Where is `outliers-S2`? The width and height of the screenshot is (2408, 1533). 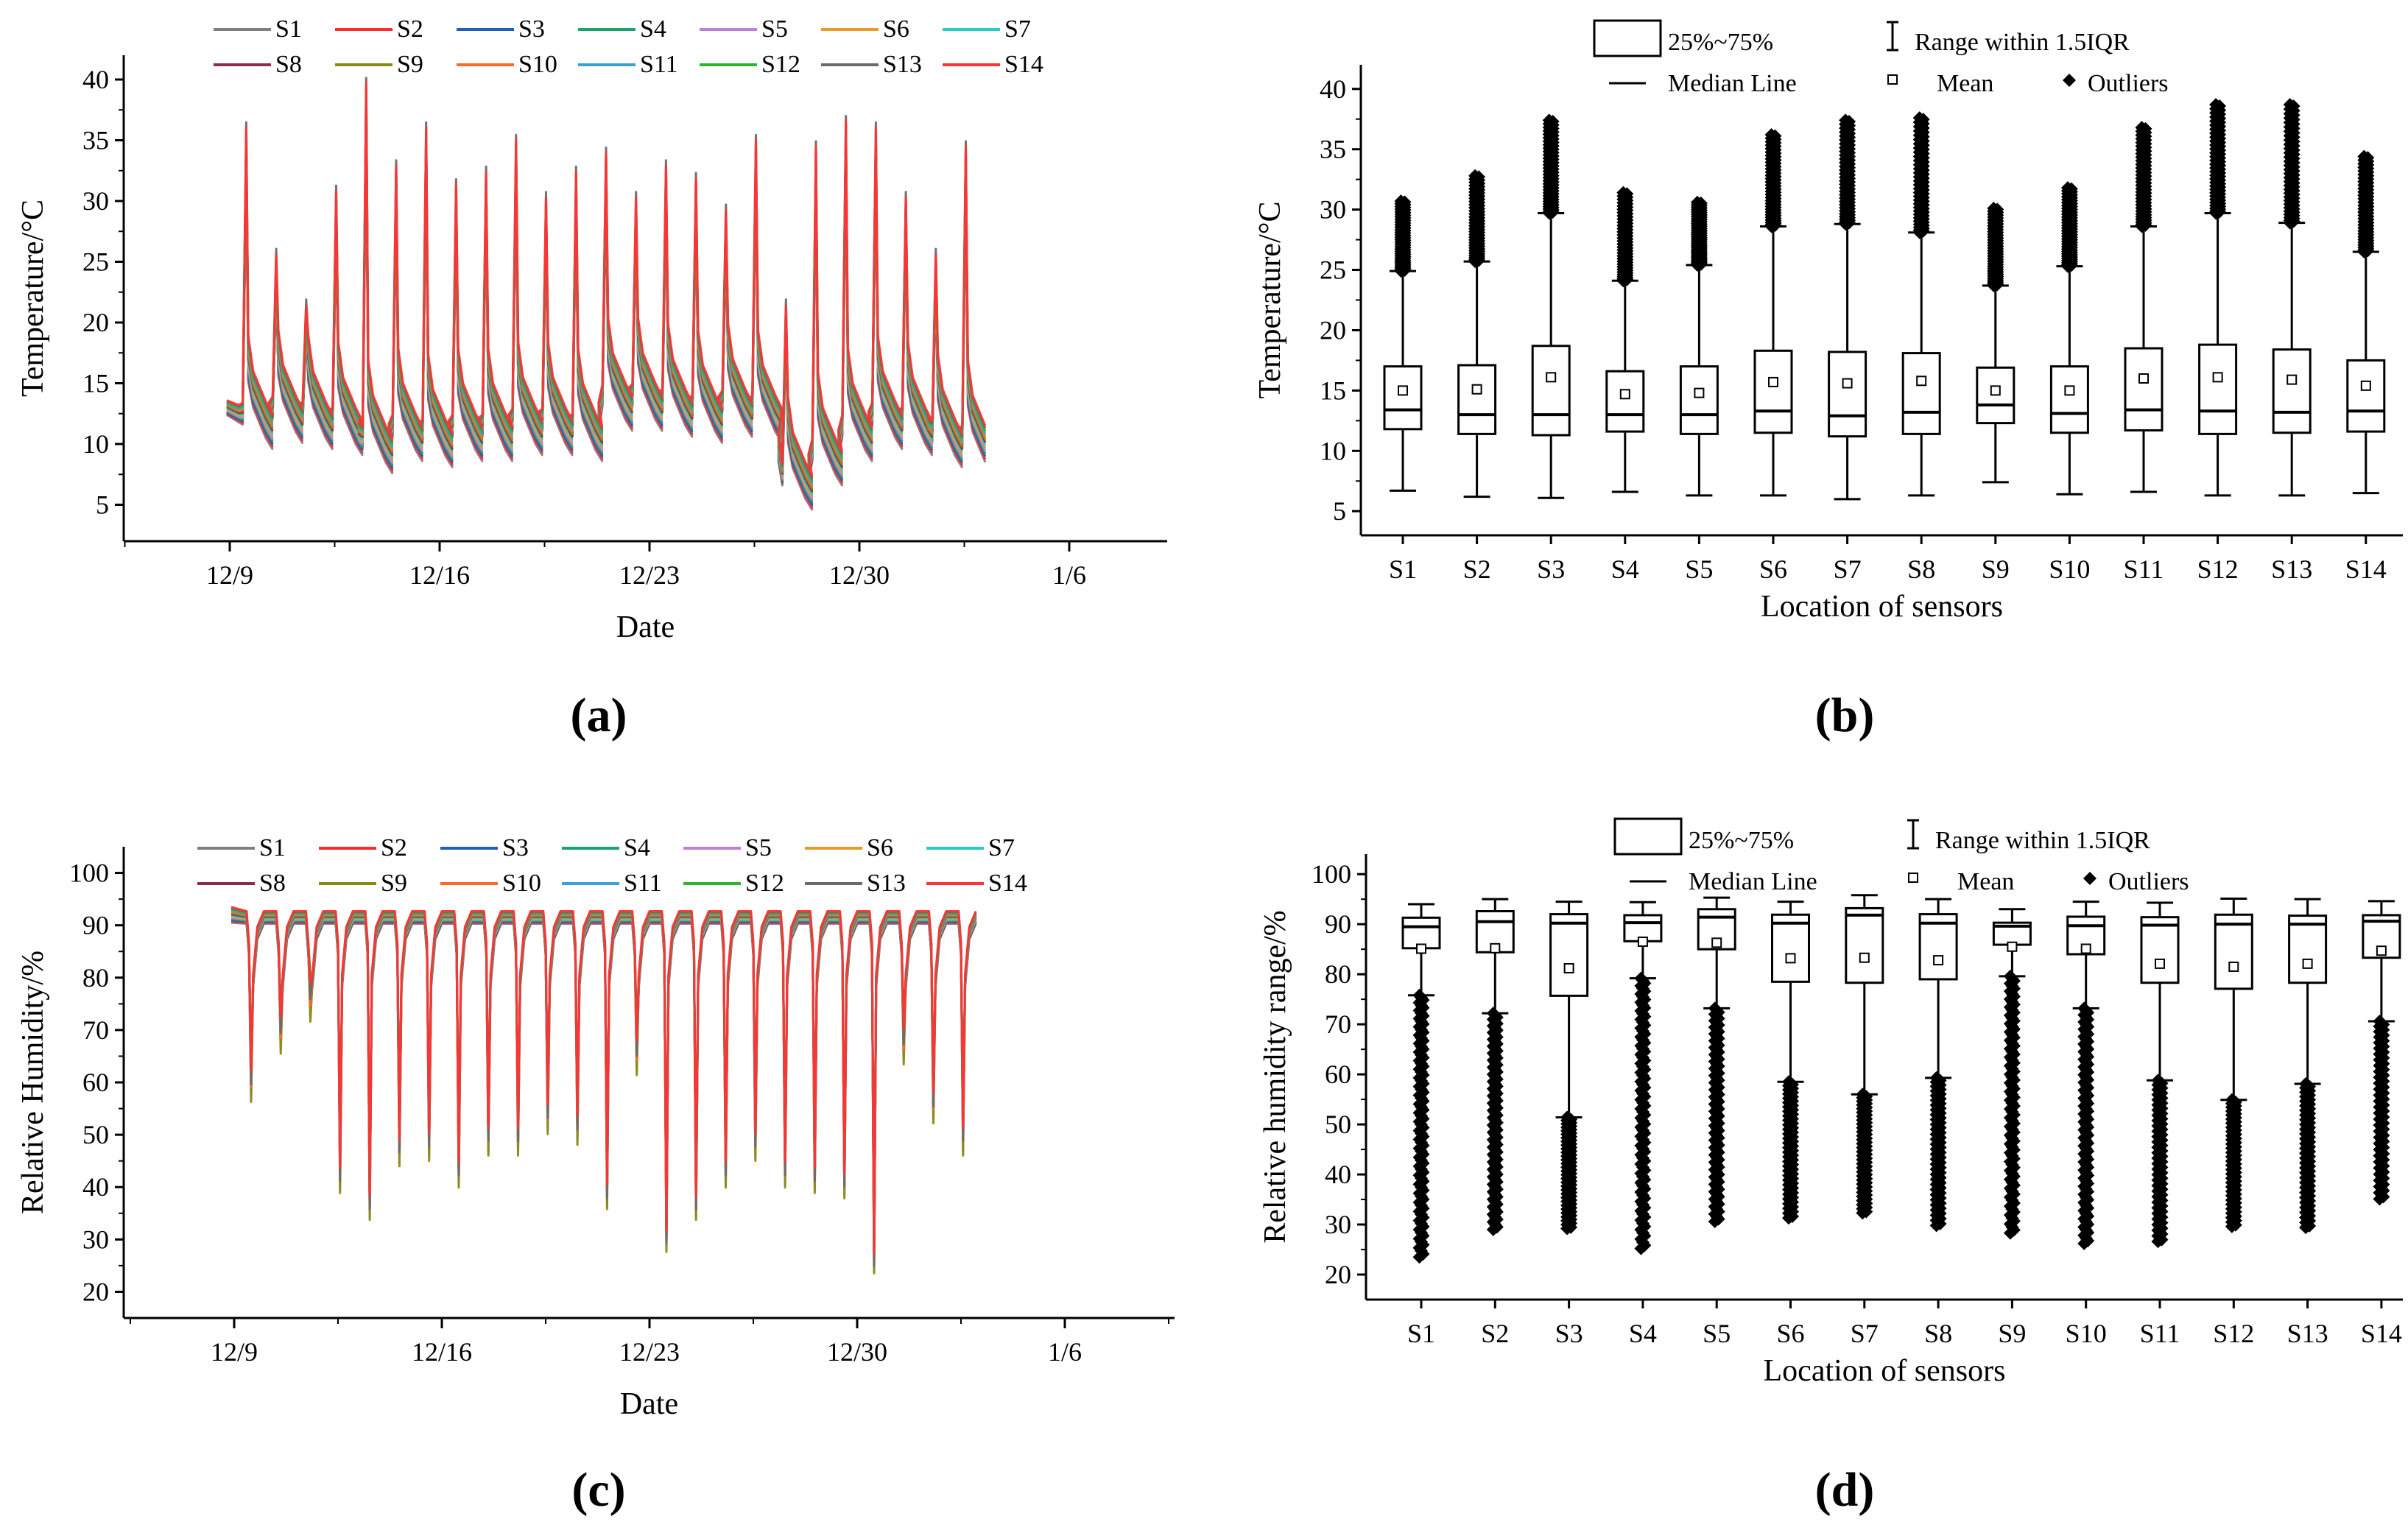 outliers-S2 is located at coordinates (1495, 1122).